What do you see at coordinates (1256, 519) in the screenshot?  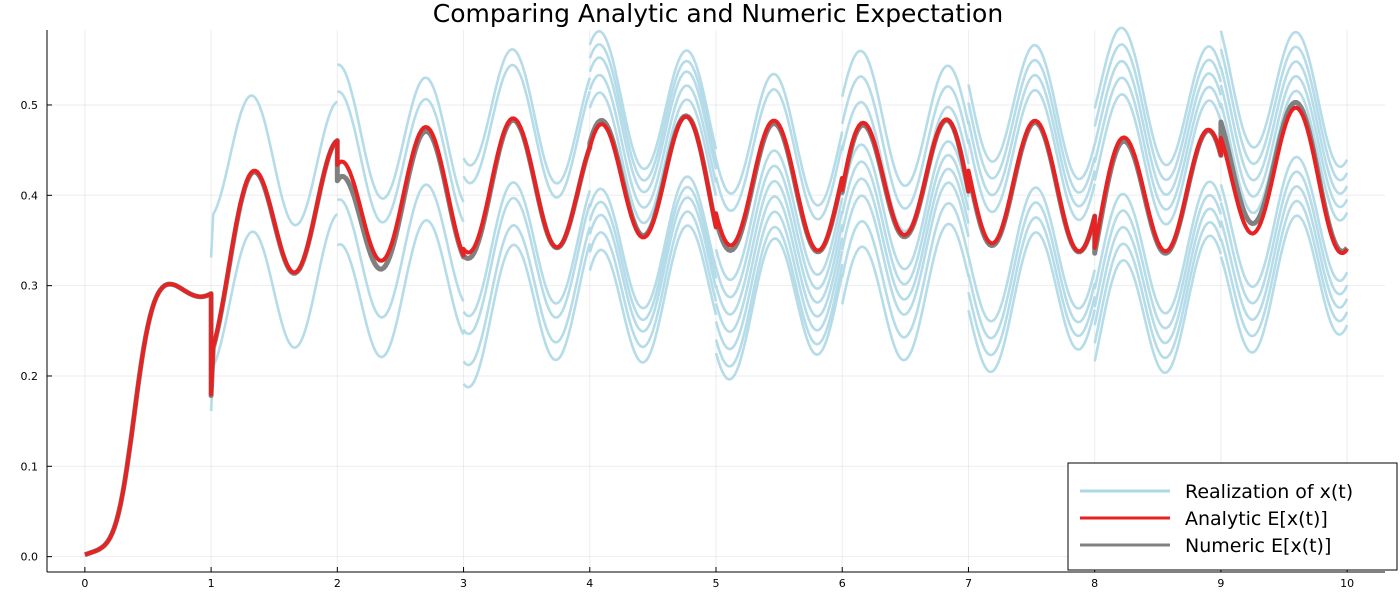 I see `legend-label: Analytic E[x(t)]` at bounding box center [1256, 519].